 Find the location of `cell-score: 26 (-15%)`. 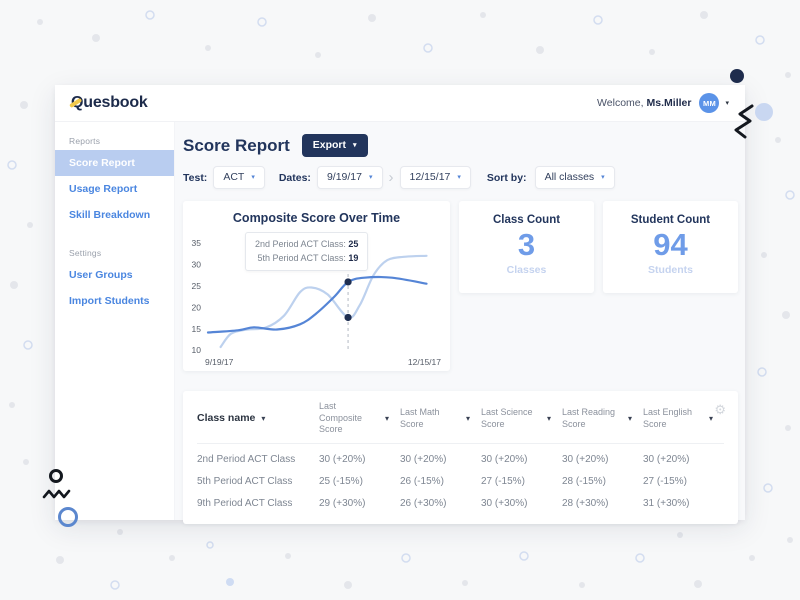

cell-score: 26 (-15%) is located at coordinates (422, 481).